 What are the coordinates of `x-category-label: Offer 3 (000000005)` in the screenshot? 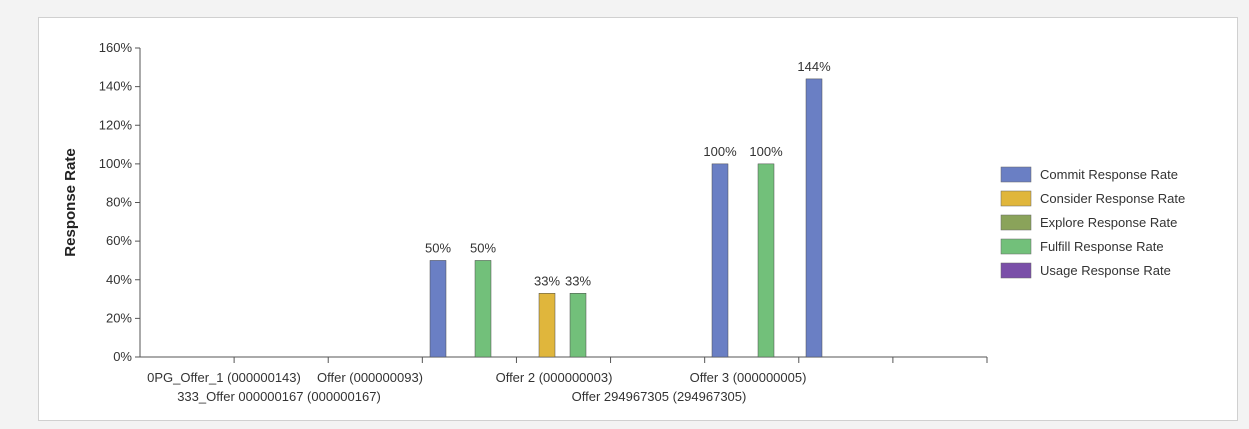 It's located at (748, 377).